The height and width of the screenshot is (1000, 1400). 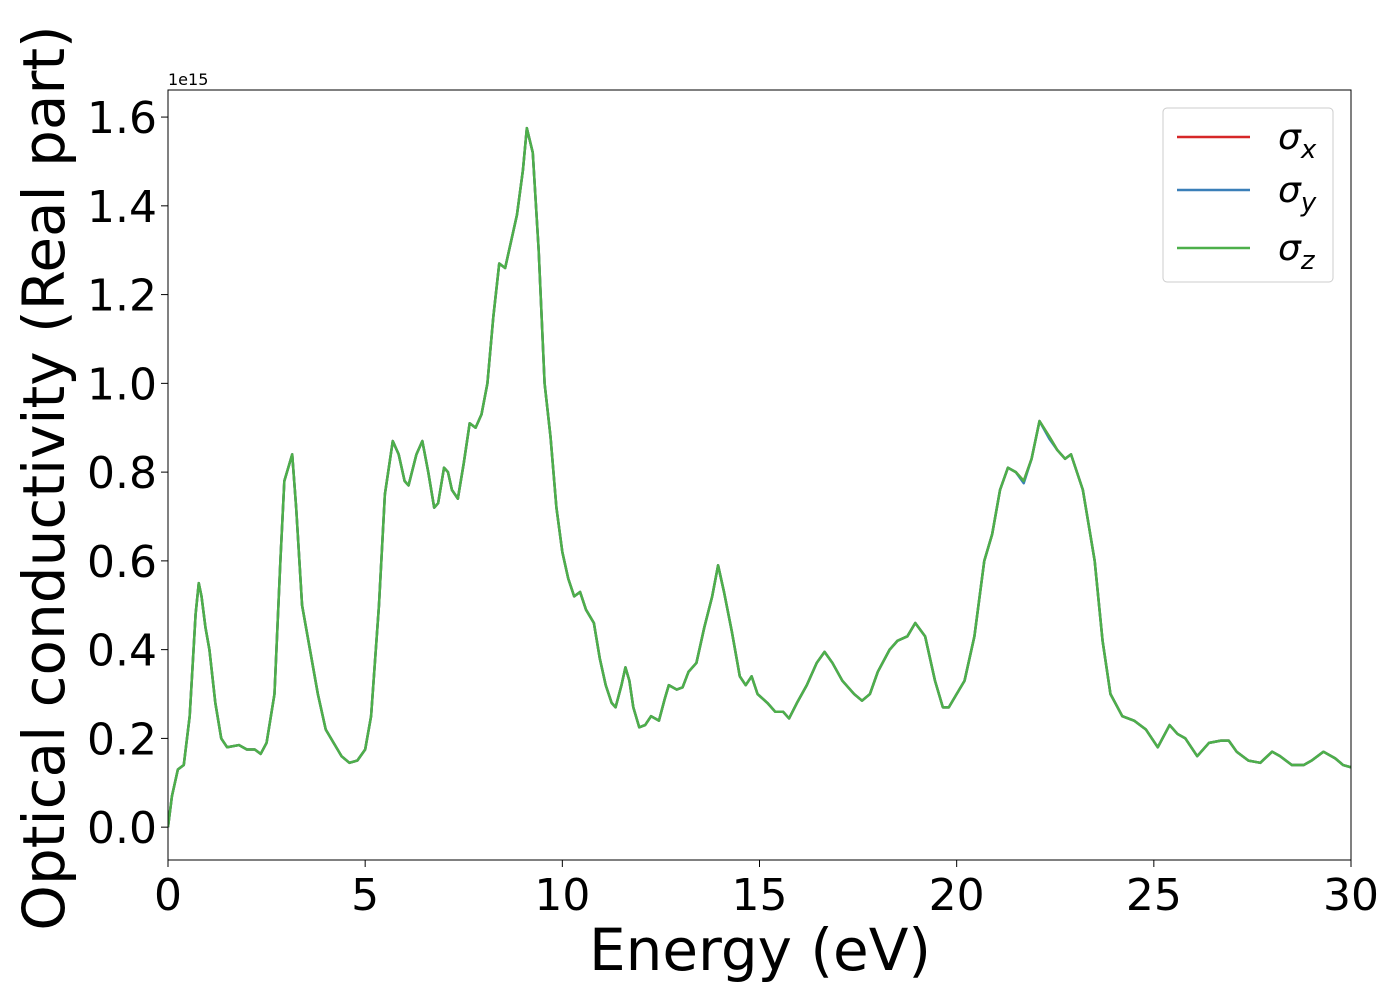 I want to click on y-tick-label: 1.6, so click(x=122, y=118).